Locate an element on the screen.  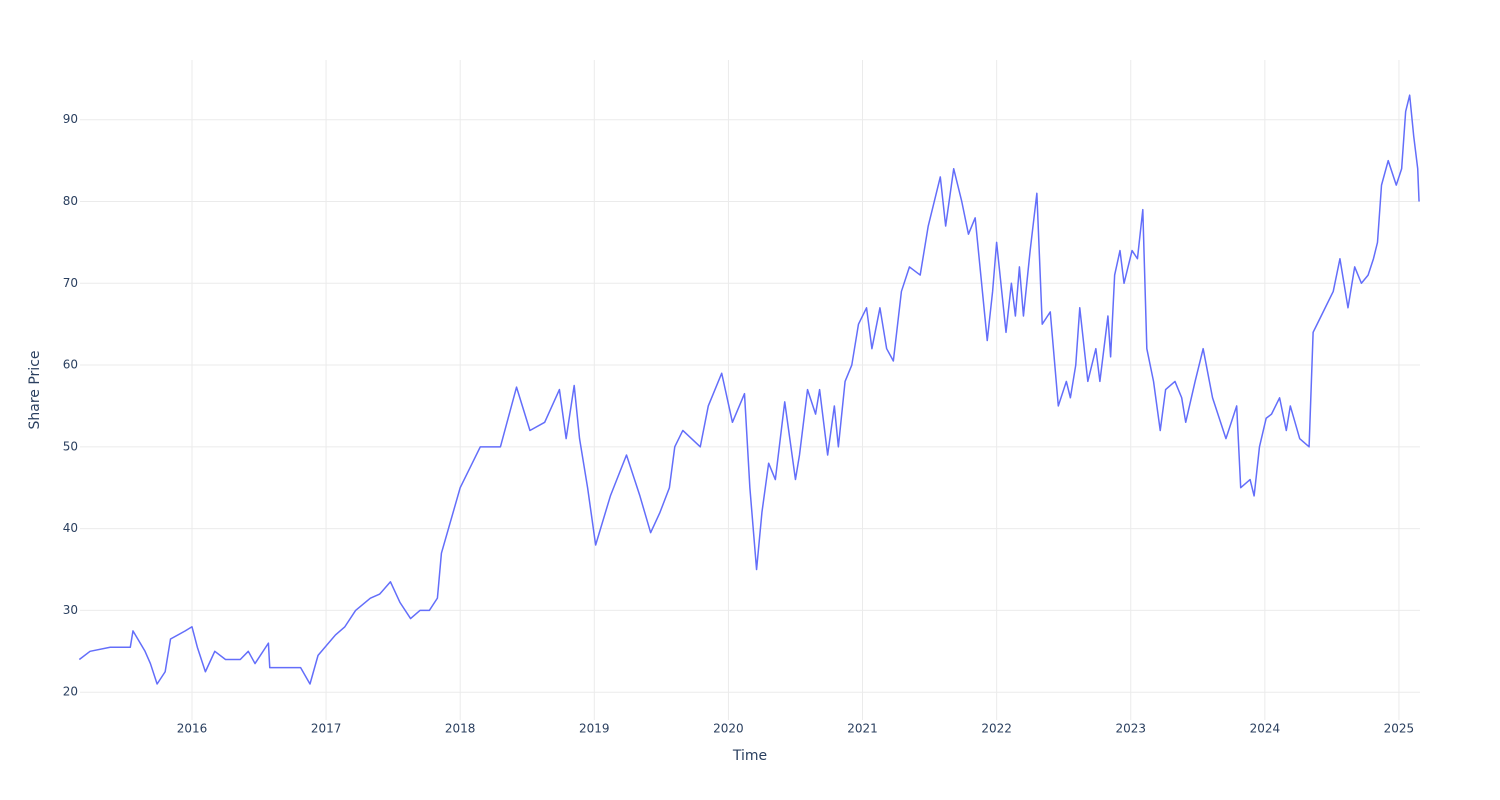
y-tick-label: 90 is located at coordinates (70, 119).